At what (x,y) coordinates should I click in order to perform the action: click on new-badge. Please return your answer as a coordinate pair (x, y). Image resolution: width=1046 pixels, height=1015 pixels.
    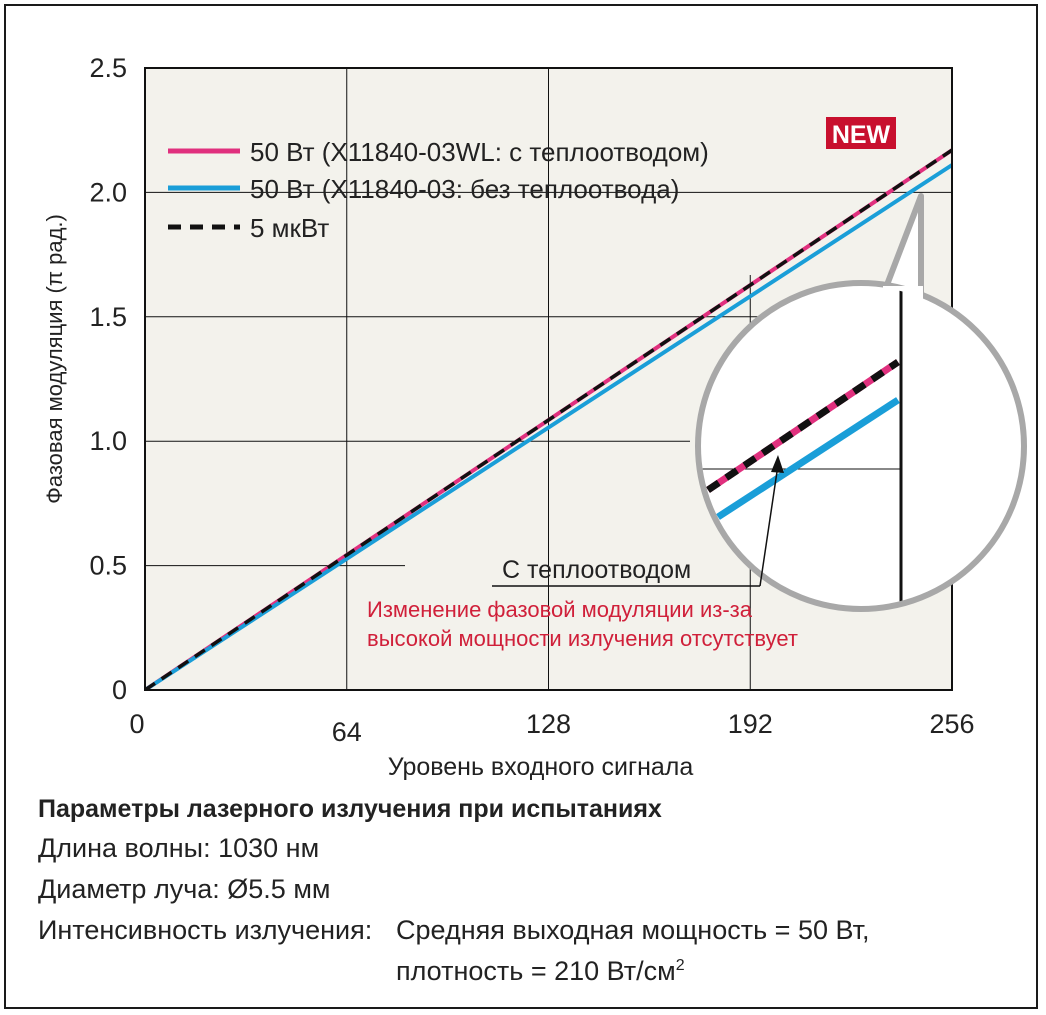
    Looking at the image, I should click on (861, 133).